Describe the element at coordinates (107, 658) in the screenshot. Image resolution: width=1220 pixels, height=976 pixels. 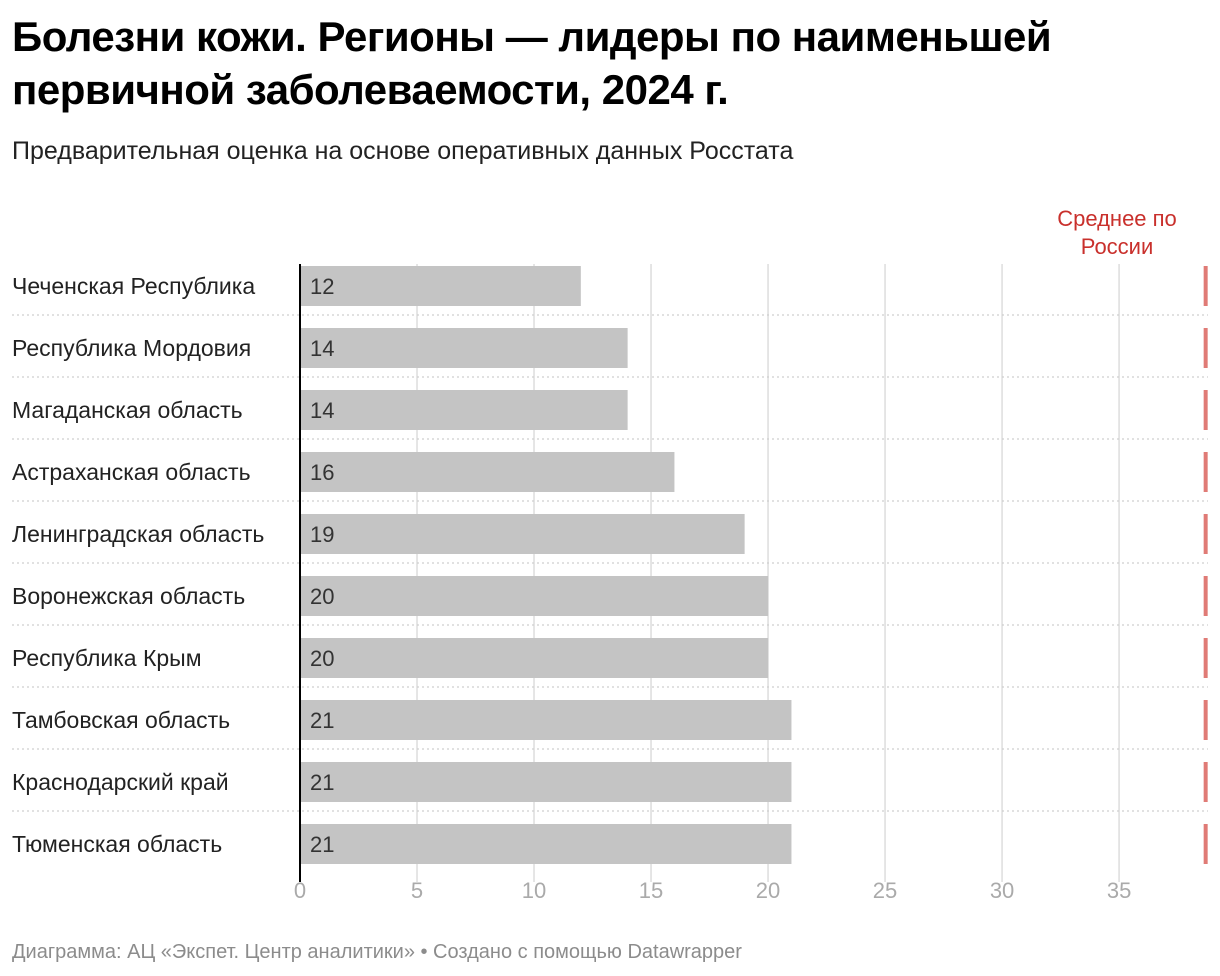
I see `category-label: Республика Крым` at that location.